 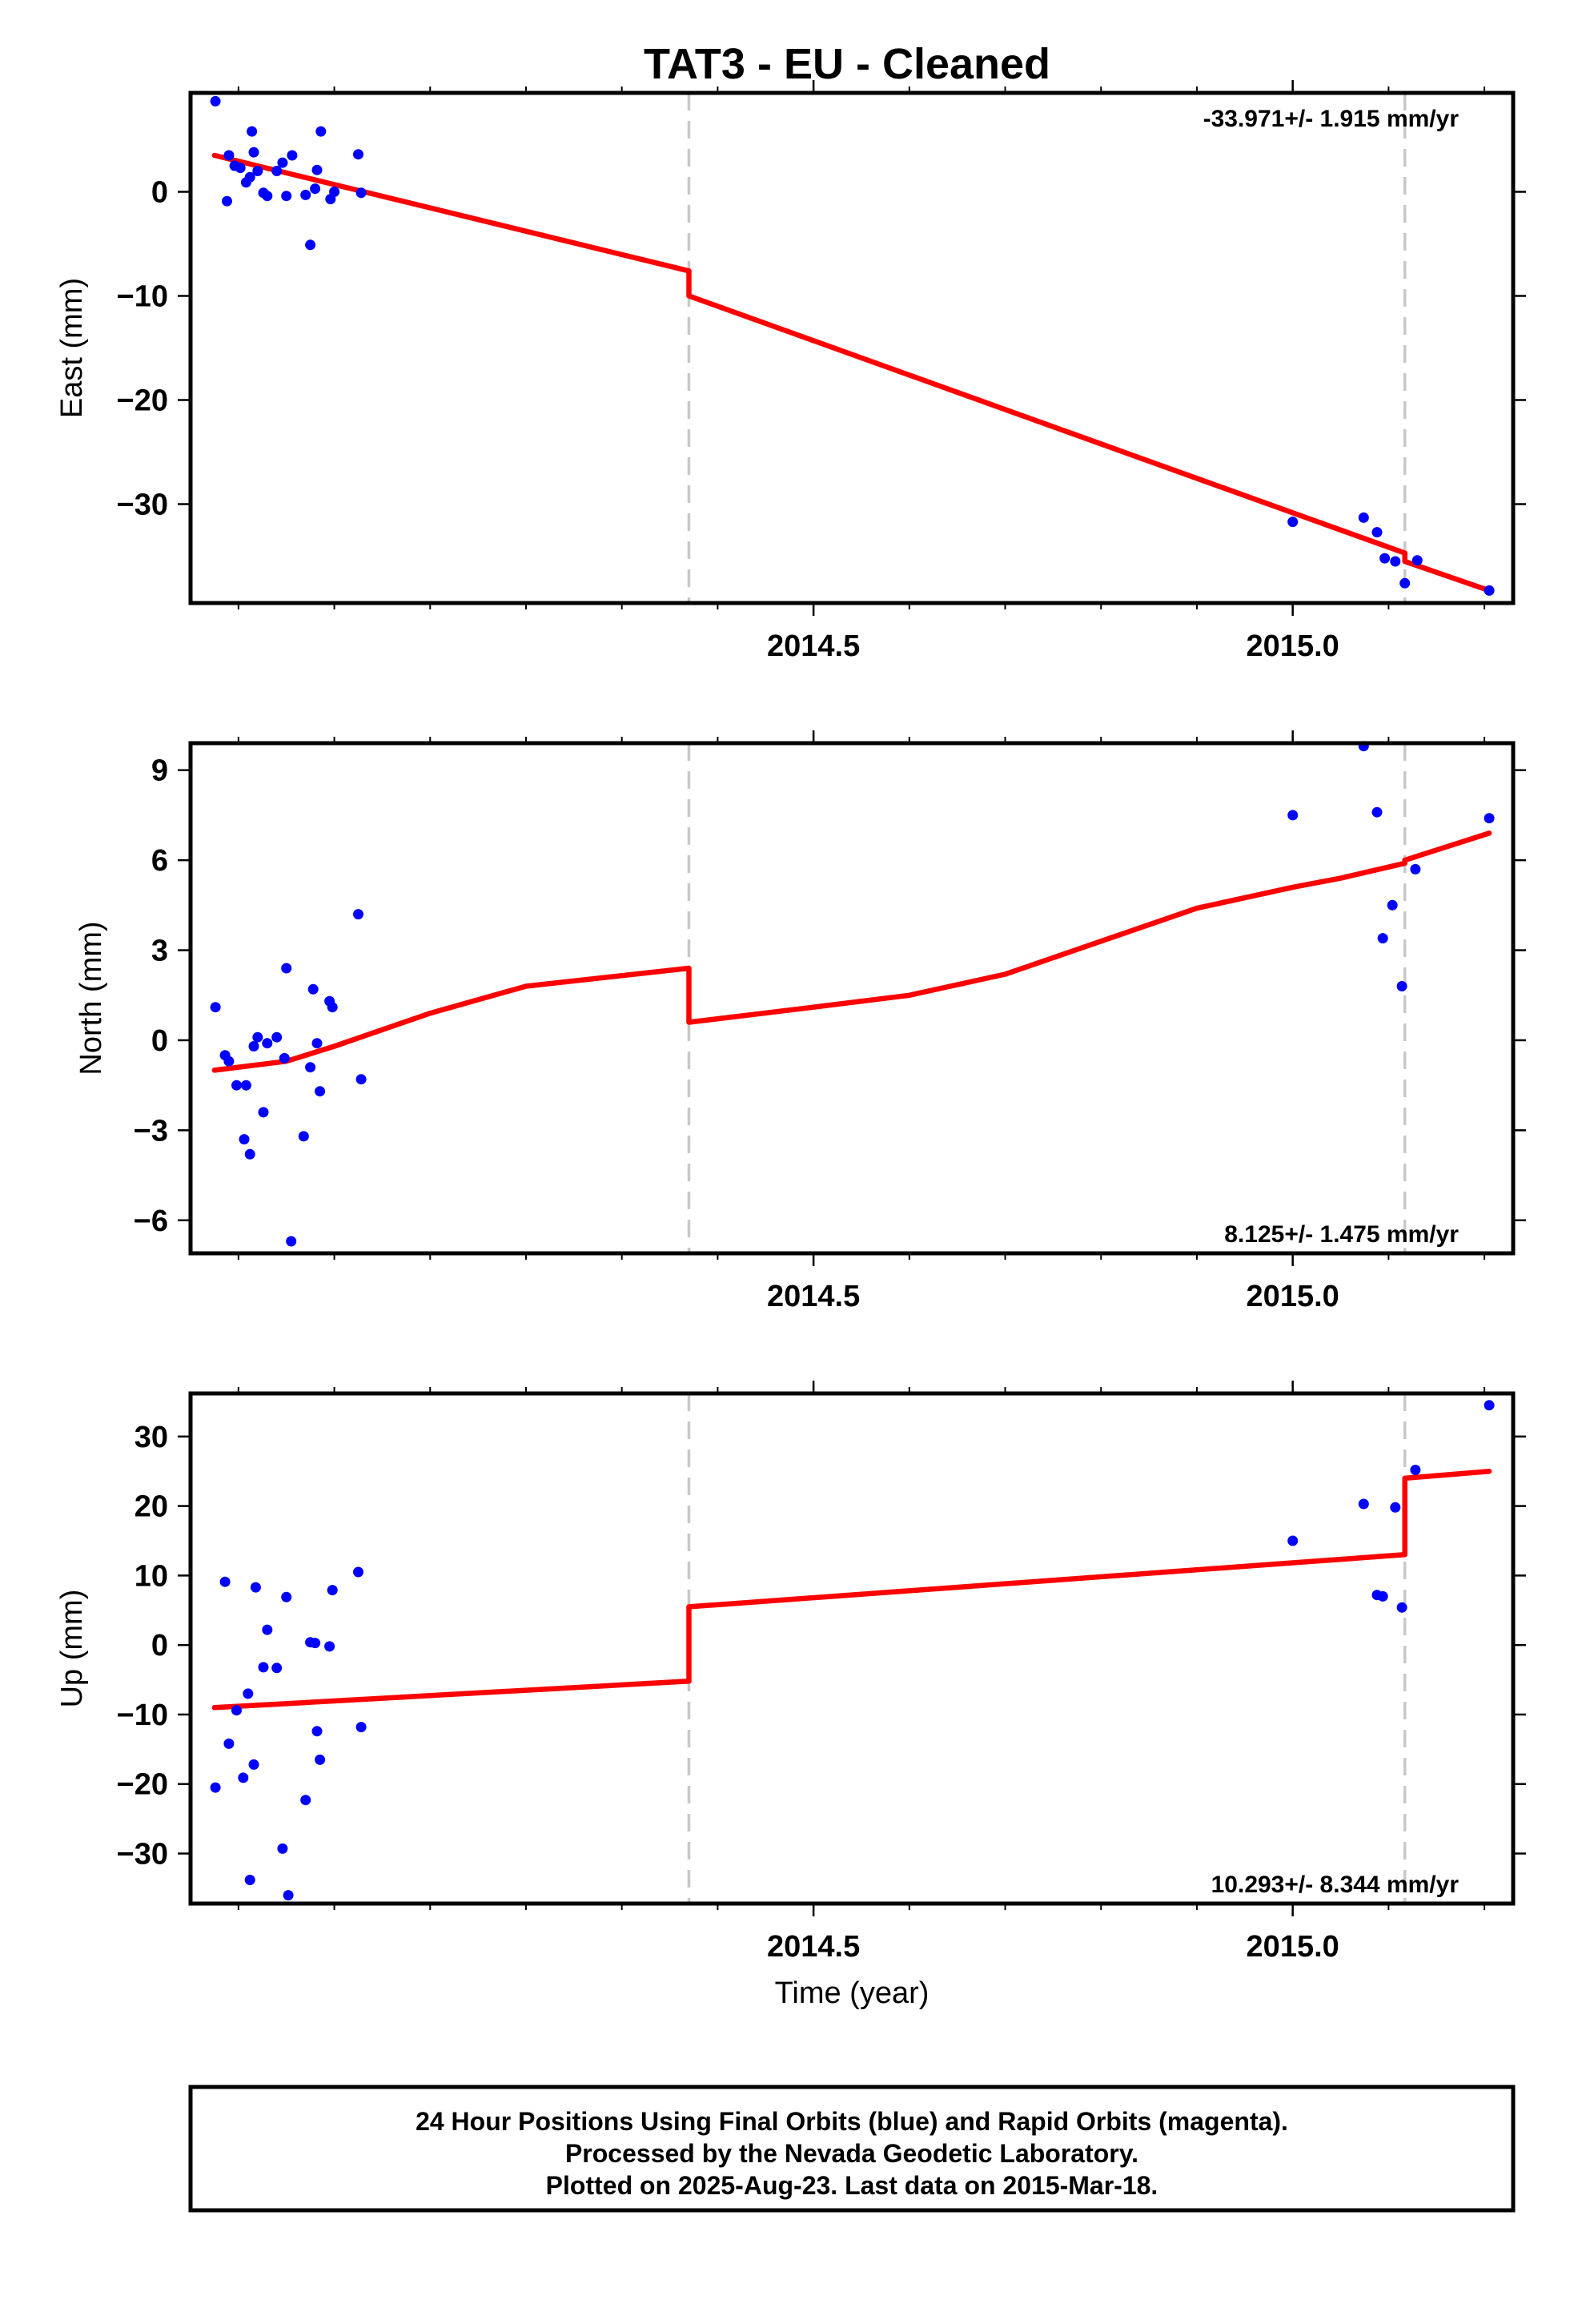 I want to click on y-tick-label: 0, so click(x=159, y=1646).